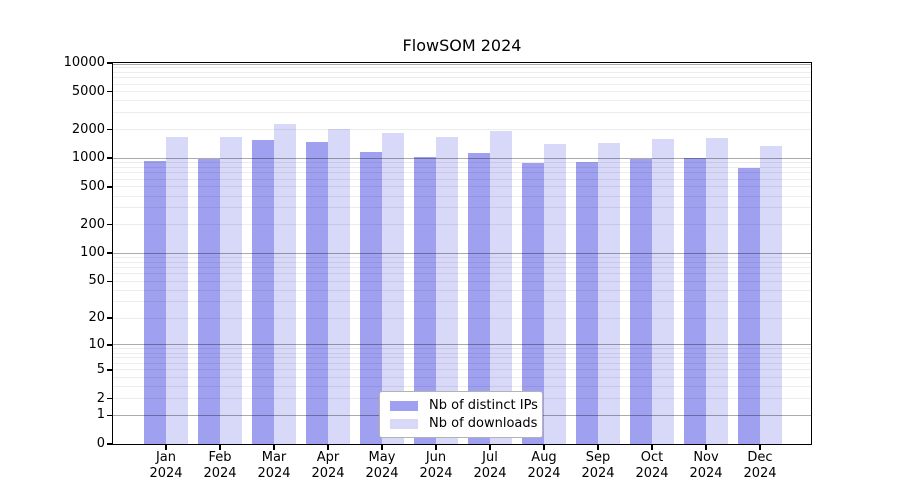 The image size is (900, 500). I want to click on legend-item-distinct-ips: Nb of distinct IPs, so click(464, 405).